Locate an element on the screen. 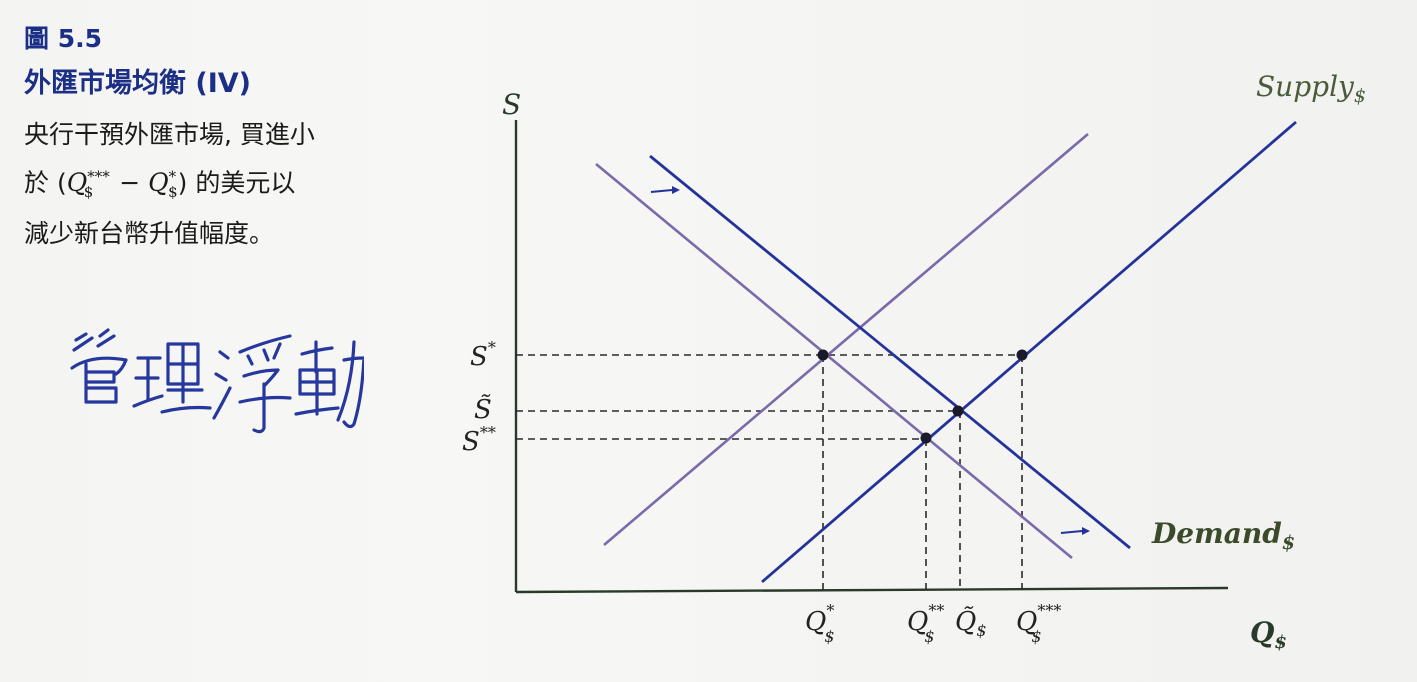 The height and width of the screenshot is (682, 1417). y-tick-s-tilde: S̃ is located at coordinates (483, 409).